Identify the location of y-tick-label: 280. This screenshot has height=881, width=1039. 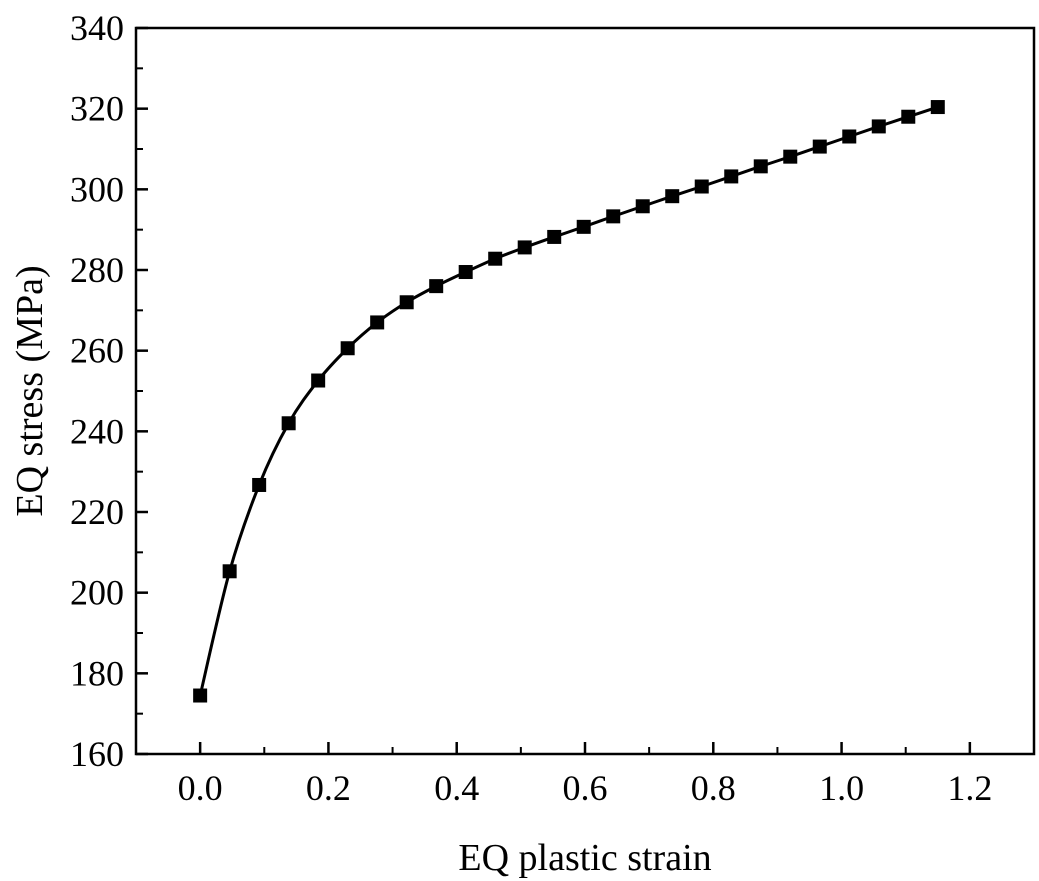
(97, 270).